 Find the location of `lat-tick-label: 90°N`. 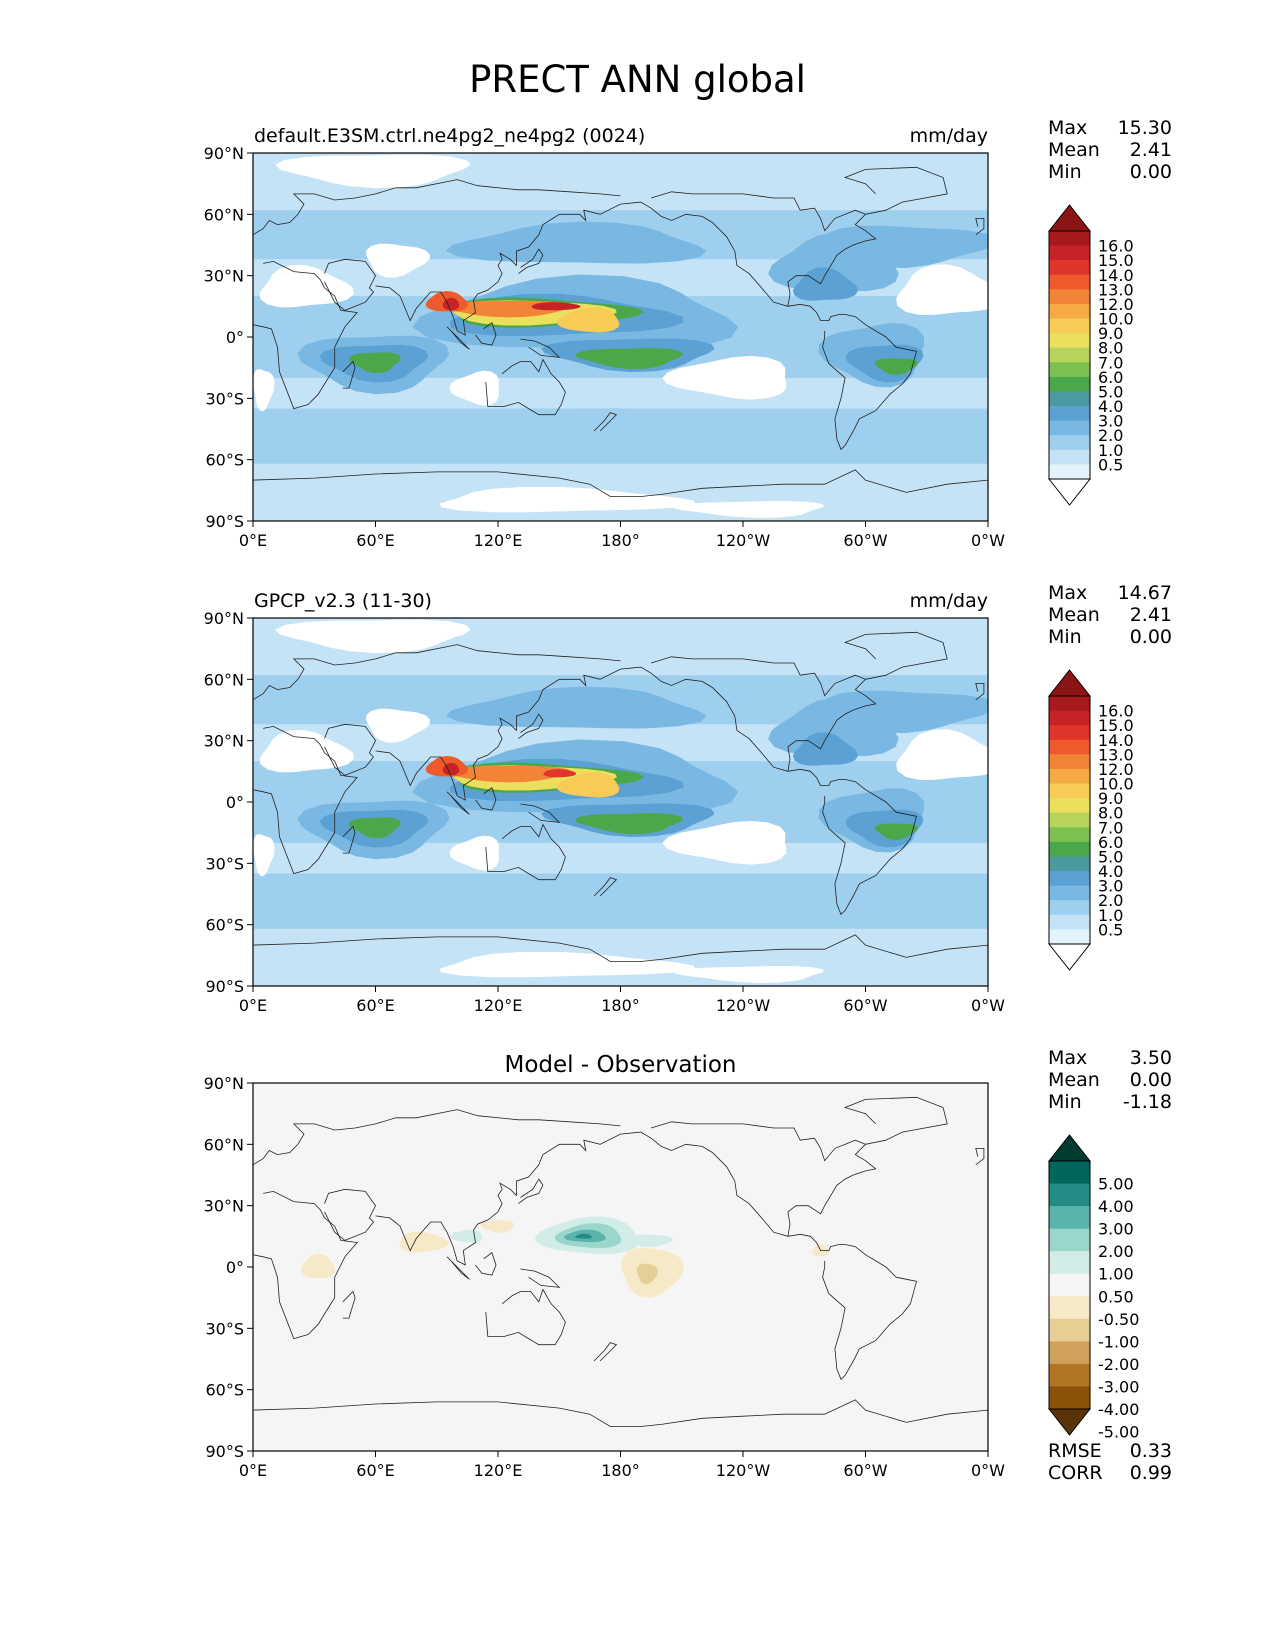

lat-tick-label: 90°N is located at coordinates (224, 618).